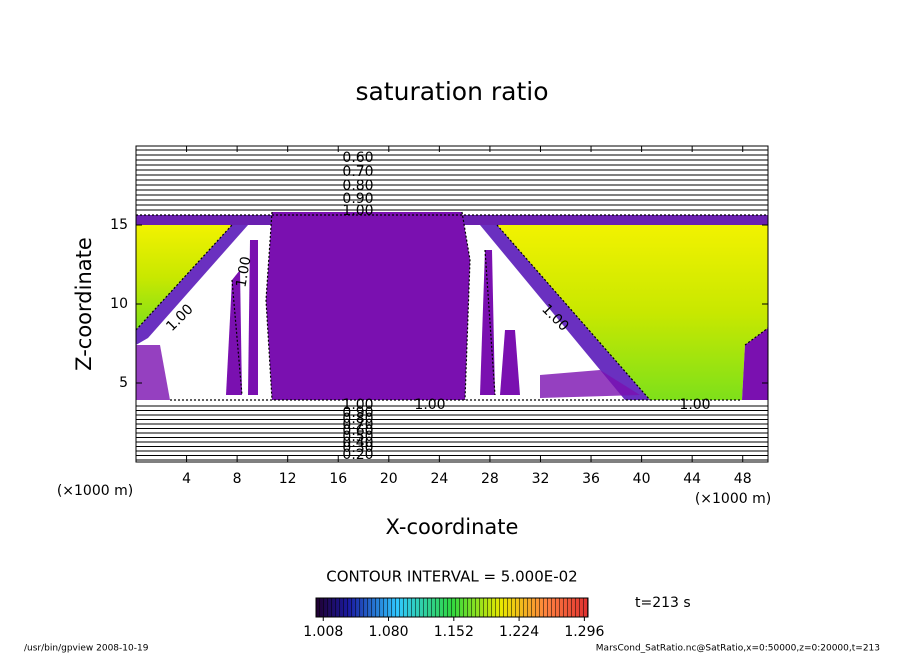 This screenshot has width=904, height=654. I want to click on colorbar-tick-label: 1.152, so click(454, 632).